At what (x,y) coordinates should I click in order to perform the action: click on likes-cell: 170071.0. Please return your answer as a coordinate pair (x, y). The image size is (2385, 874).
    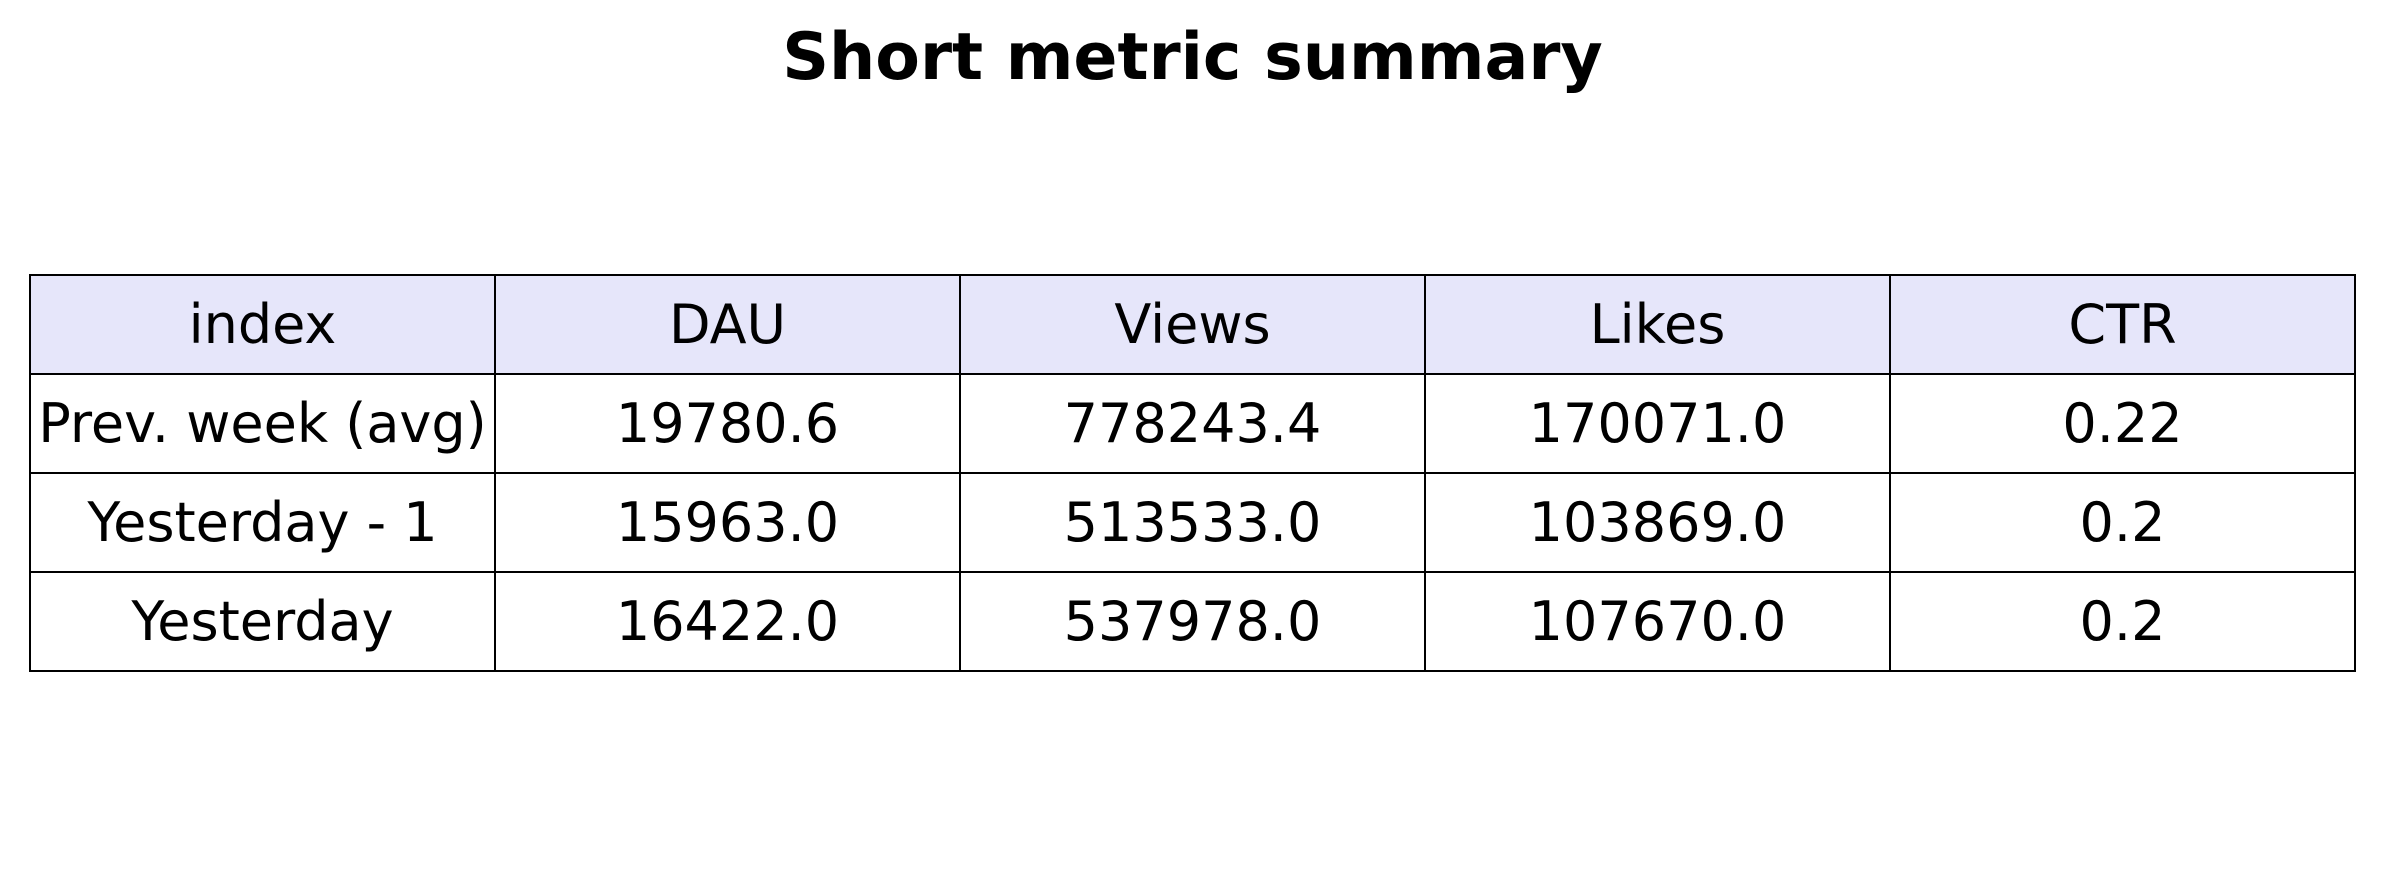
    Looking at the image, I should click on (1657, 423).